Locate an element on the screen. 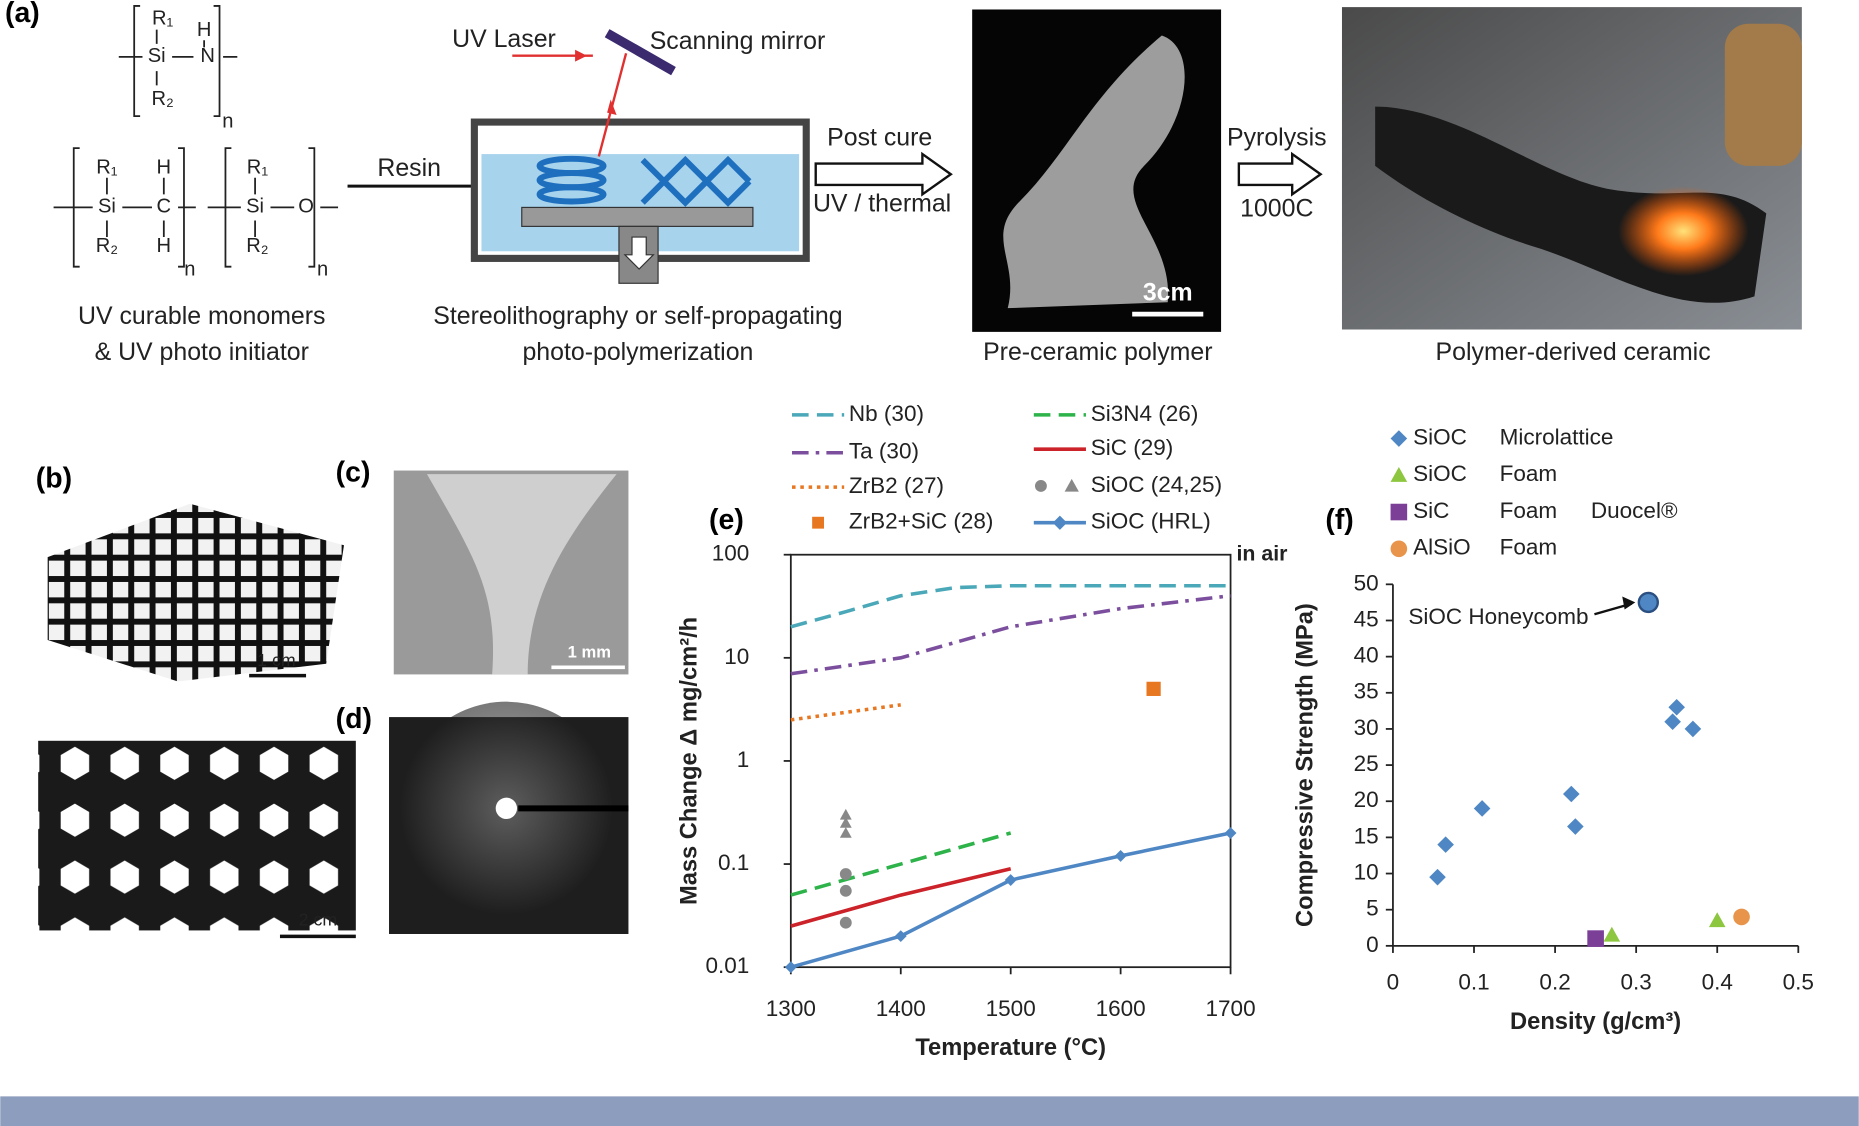 The height and width of the screenshot is (1126, 1859). x-axis-title: Temperature (°C) is located at coordinates (1010, 1048).